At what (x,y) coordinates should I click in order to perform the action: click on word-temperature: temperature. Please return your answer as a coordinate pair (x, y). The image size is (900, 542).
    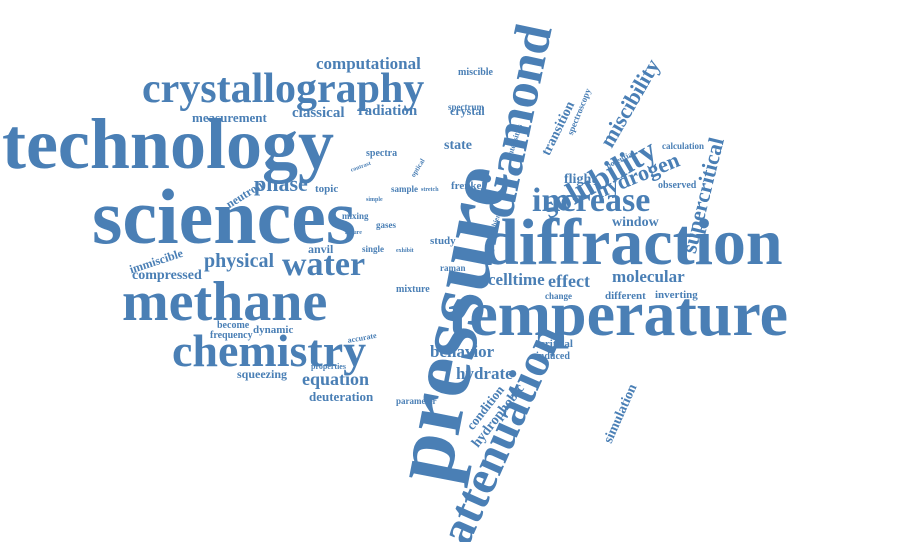
    Looking at the image, I should click on (618, 313).